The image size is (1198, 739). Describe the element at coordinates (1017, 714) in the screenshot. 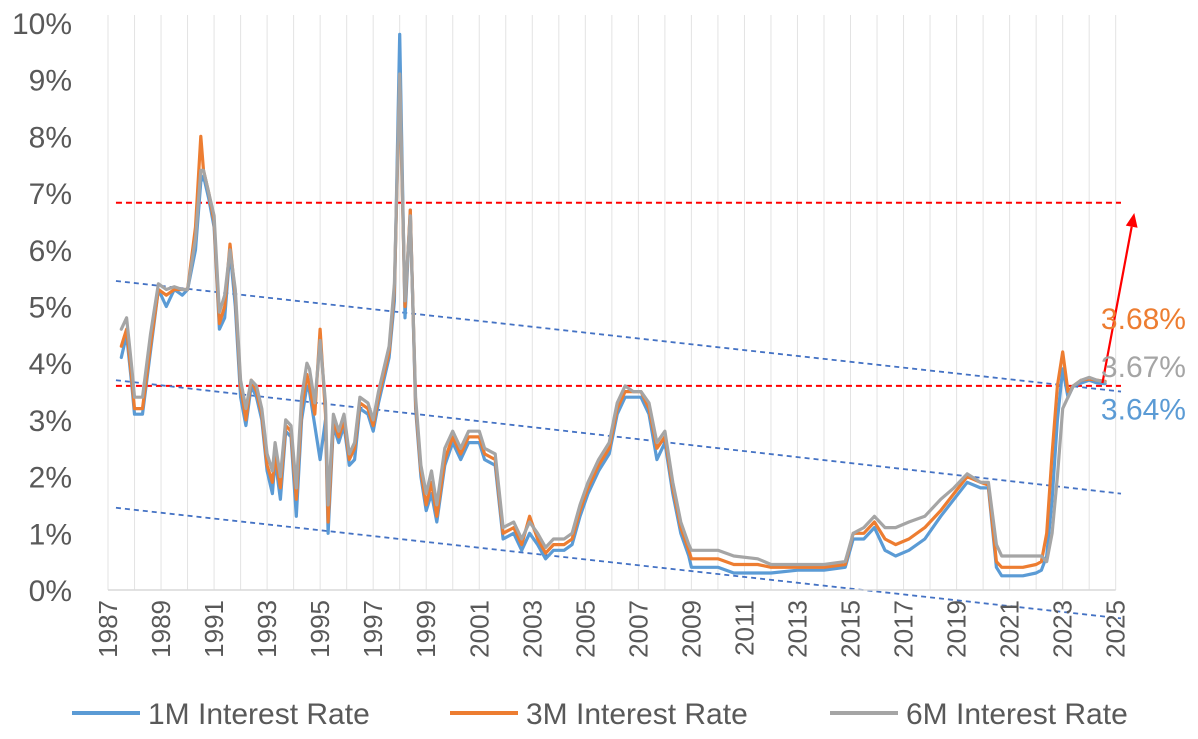

I see `legend-label: 6M Interest Rate` at that location.